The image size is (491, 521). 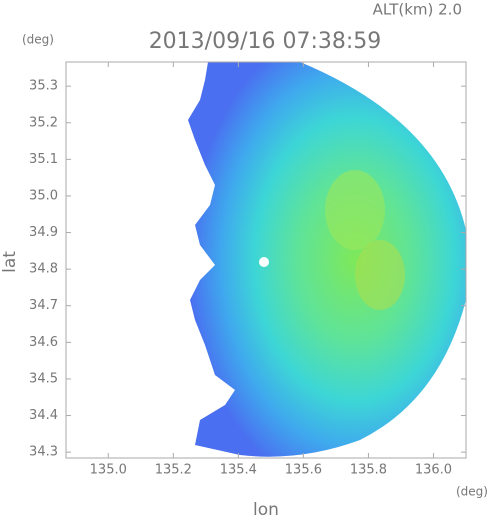 I want to click on radar-site, so click(x=264, y=262).